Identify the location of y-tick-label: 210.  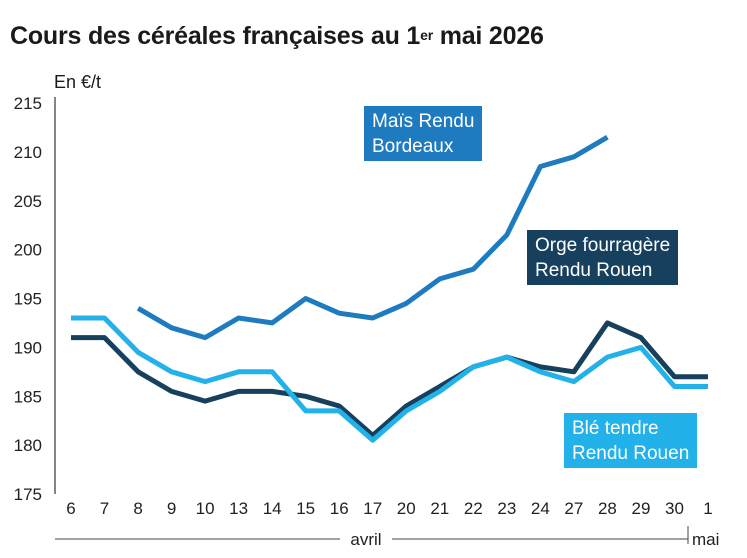
(28, 152).